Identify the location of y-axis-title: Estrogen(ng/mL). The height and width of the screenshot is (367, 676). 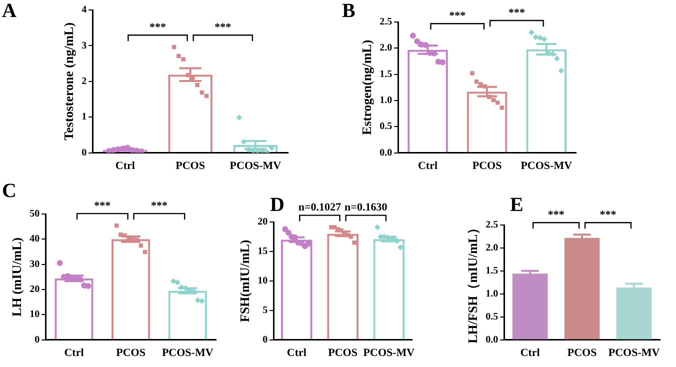
(366, 87).